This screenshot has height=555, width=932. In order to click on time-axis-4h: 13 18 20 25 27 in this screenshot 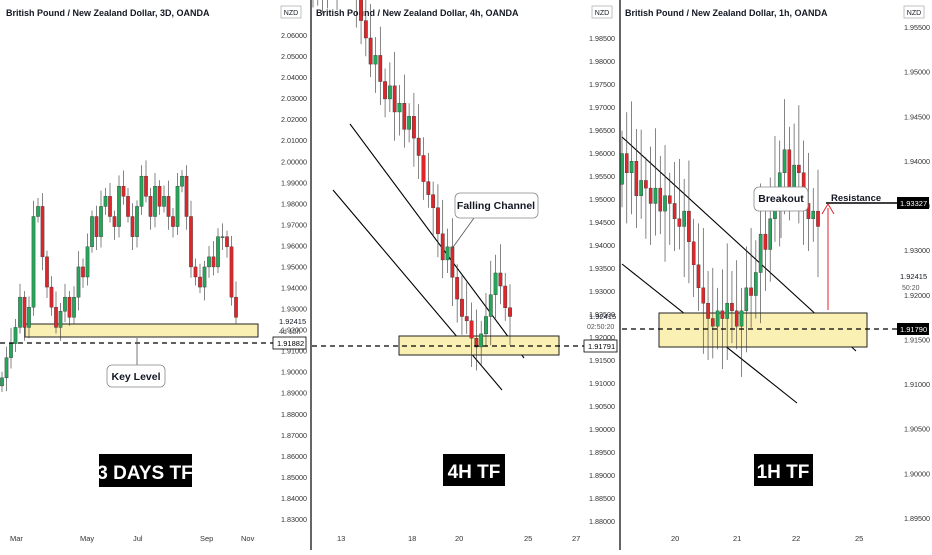, I will do `click(458, 538)`.